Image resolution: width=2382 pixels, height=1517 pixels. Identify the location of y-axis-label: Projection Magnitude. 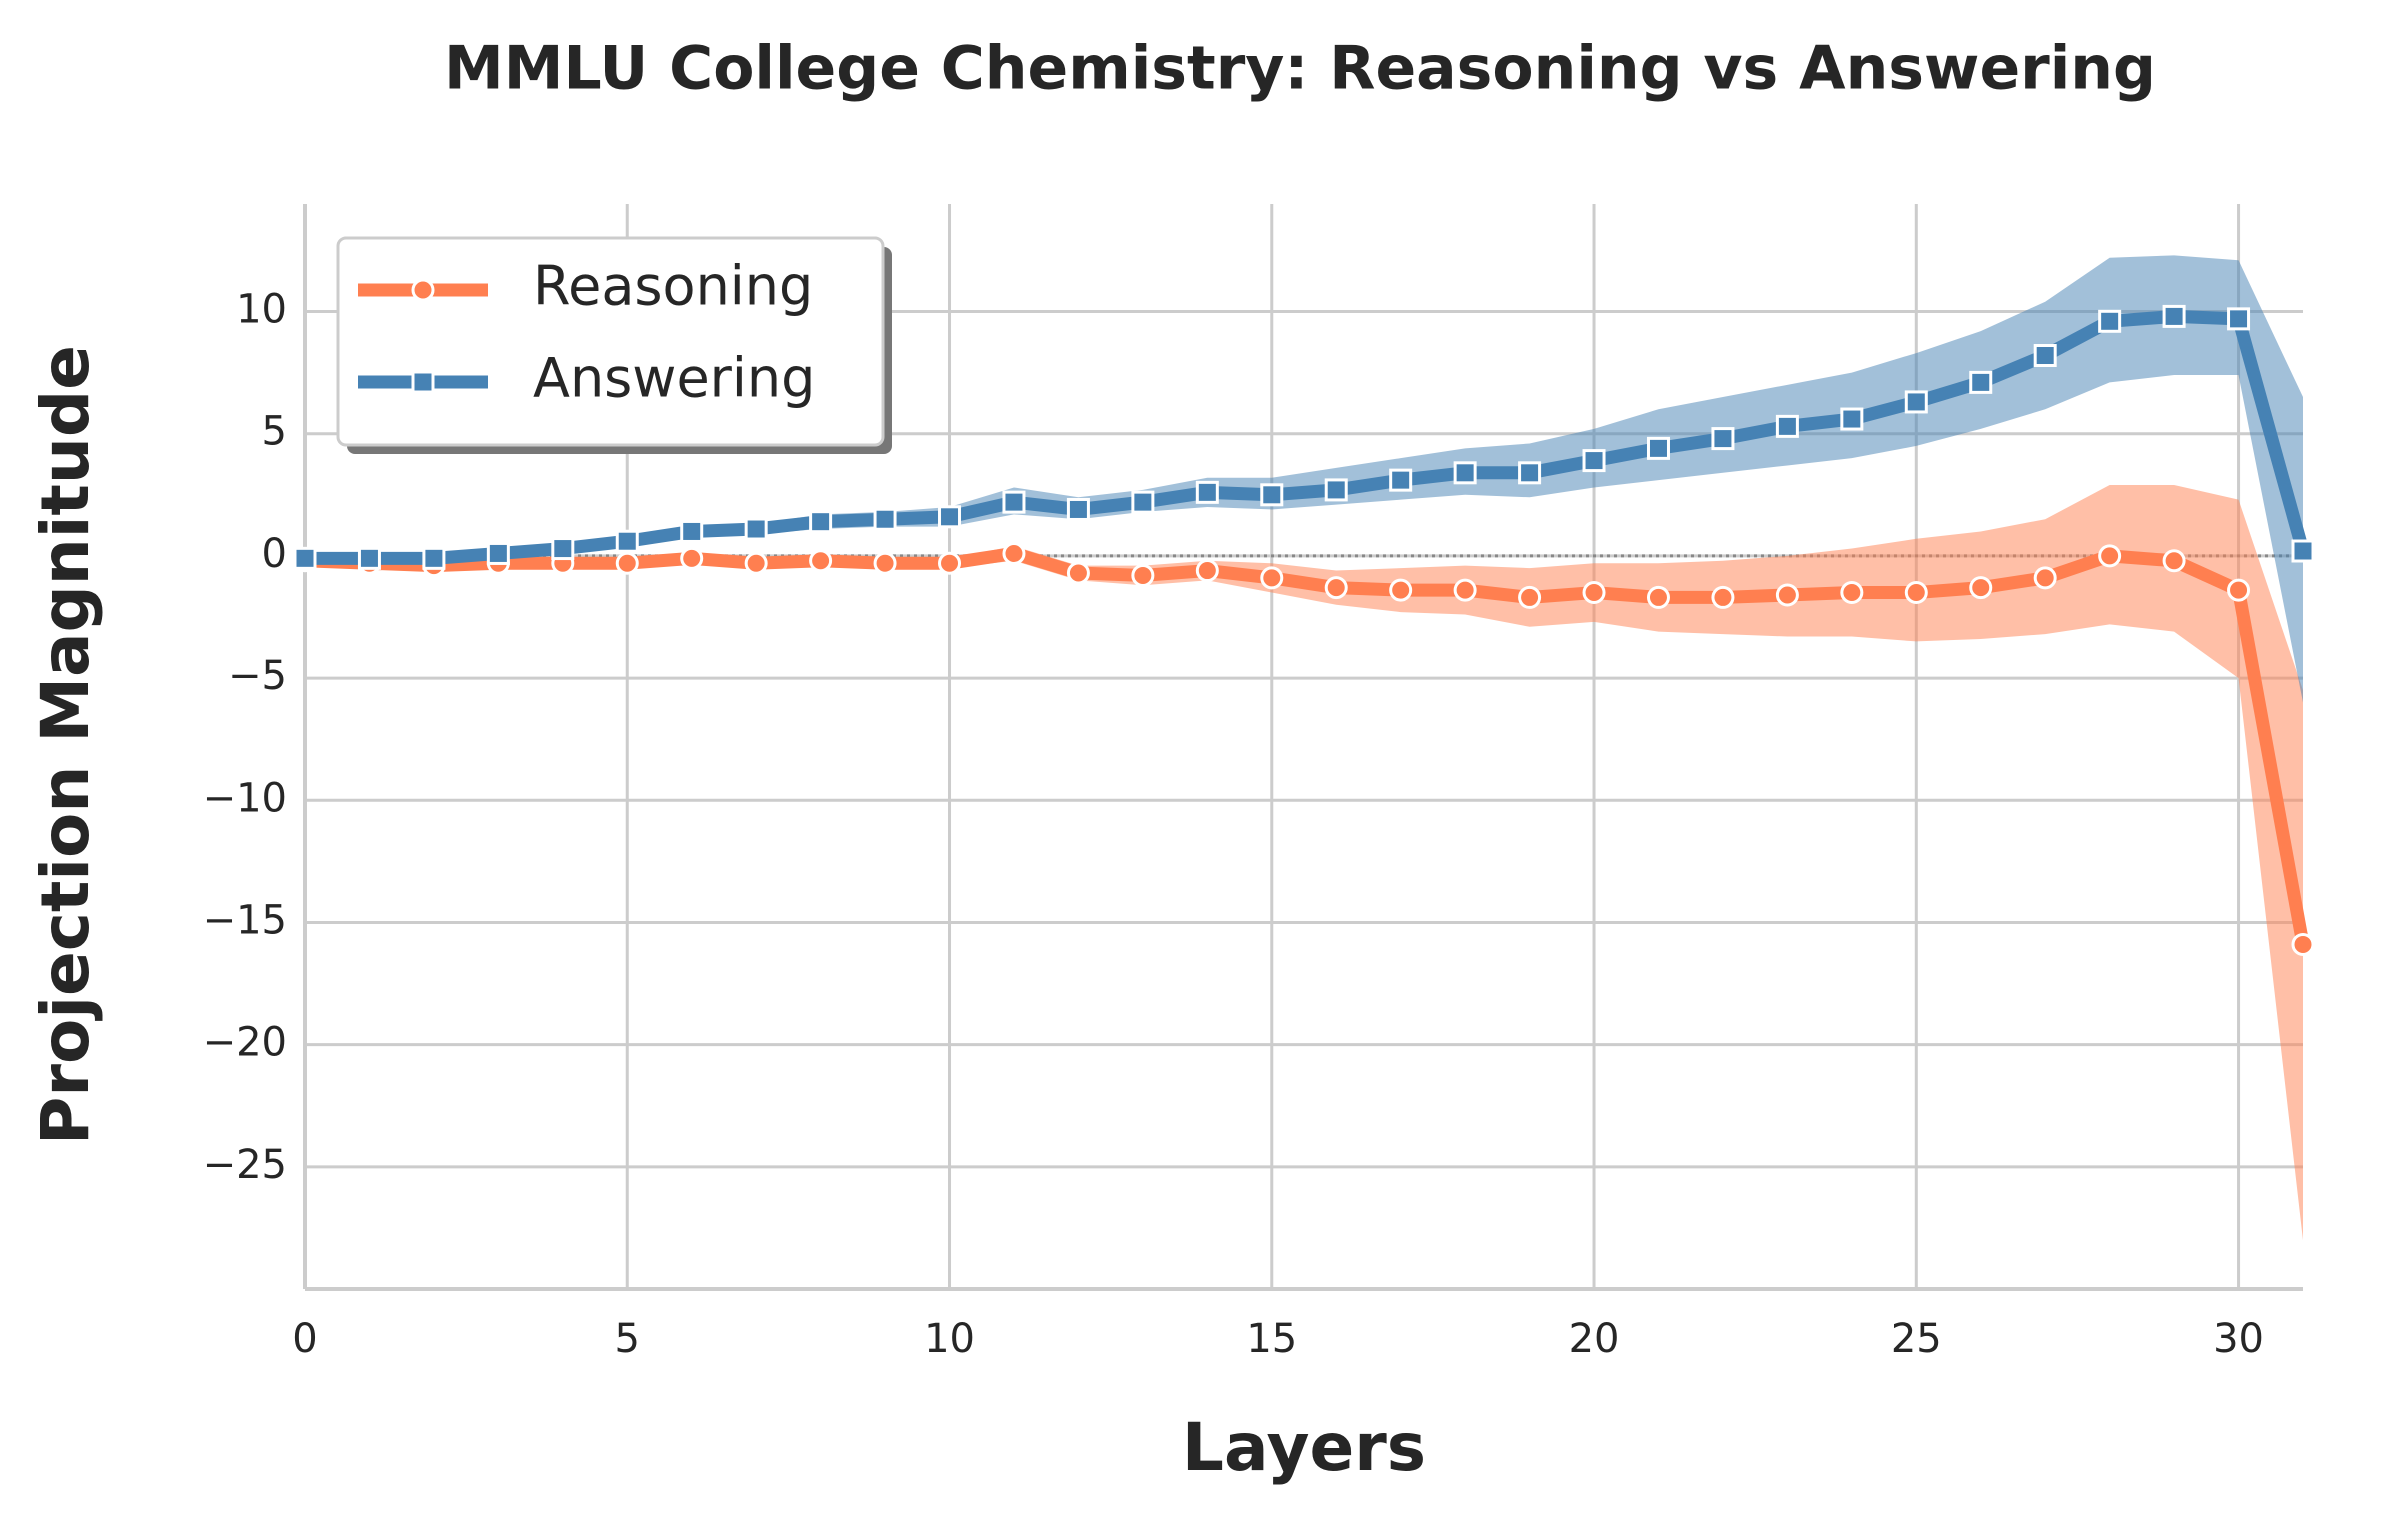
(65, 745).